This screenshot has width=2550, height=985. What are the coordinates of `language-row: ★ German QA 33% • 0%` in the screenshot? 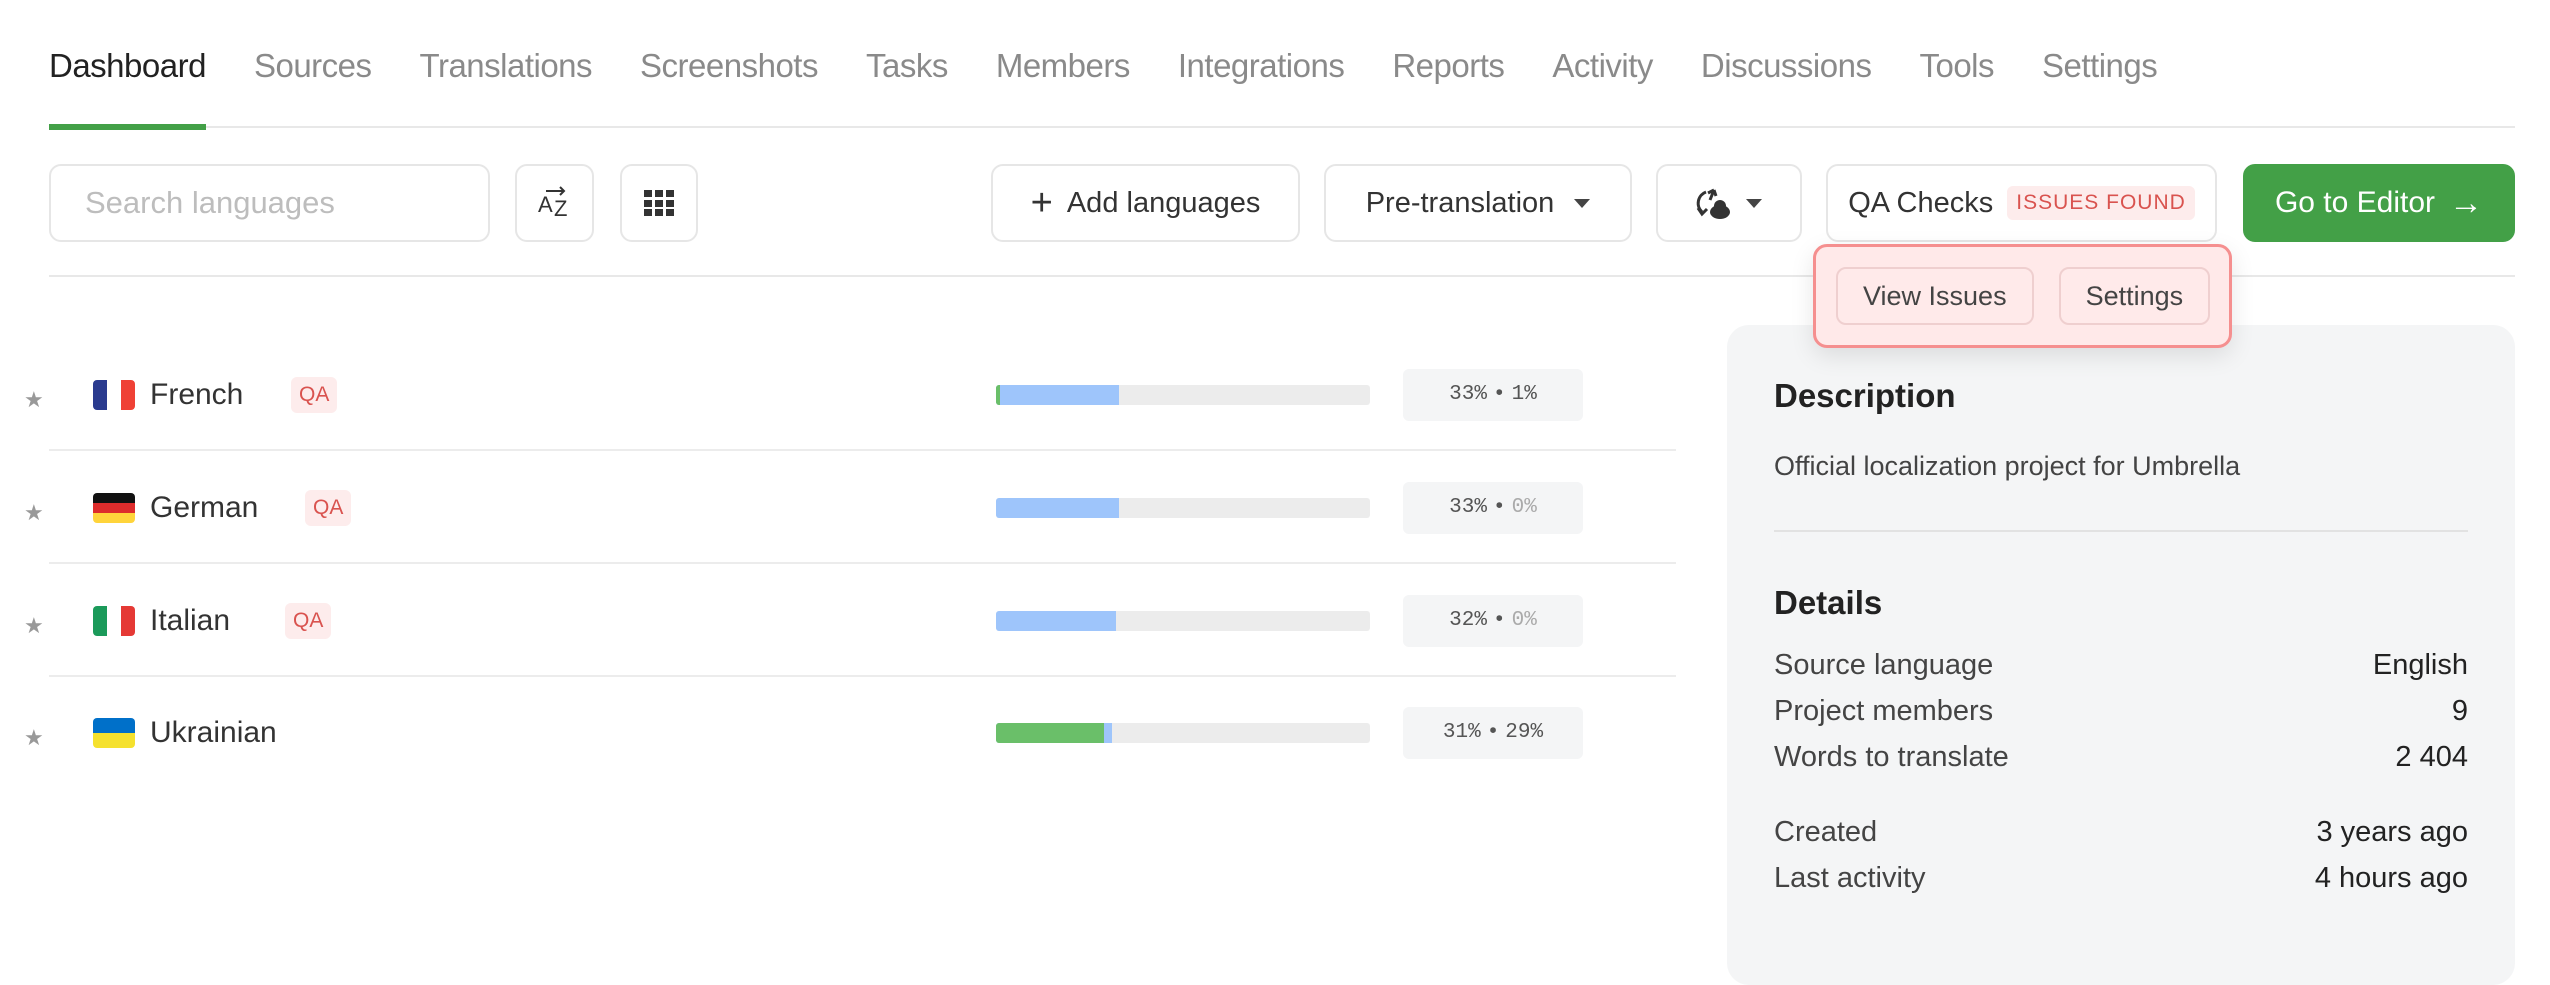 It's located at (838, 507).